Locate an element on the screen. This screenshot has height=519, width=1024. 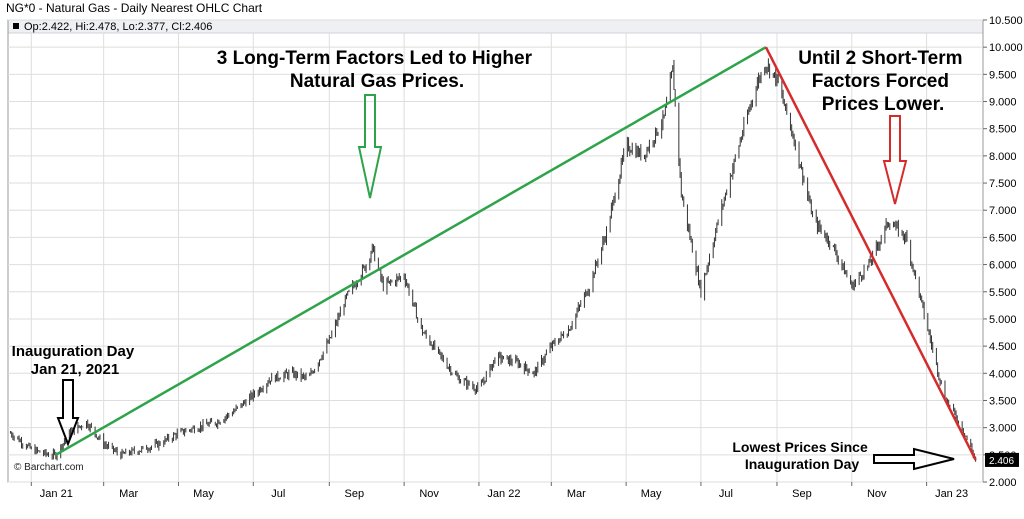
y-tick-label: 3.000 is located at coordinates (1003, 429).